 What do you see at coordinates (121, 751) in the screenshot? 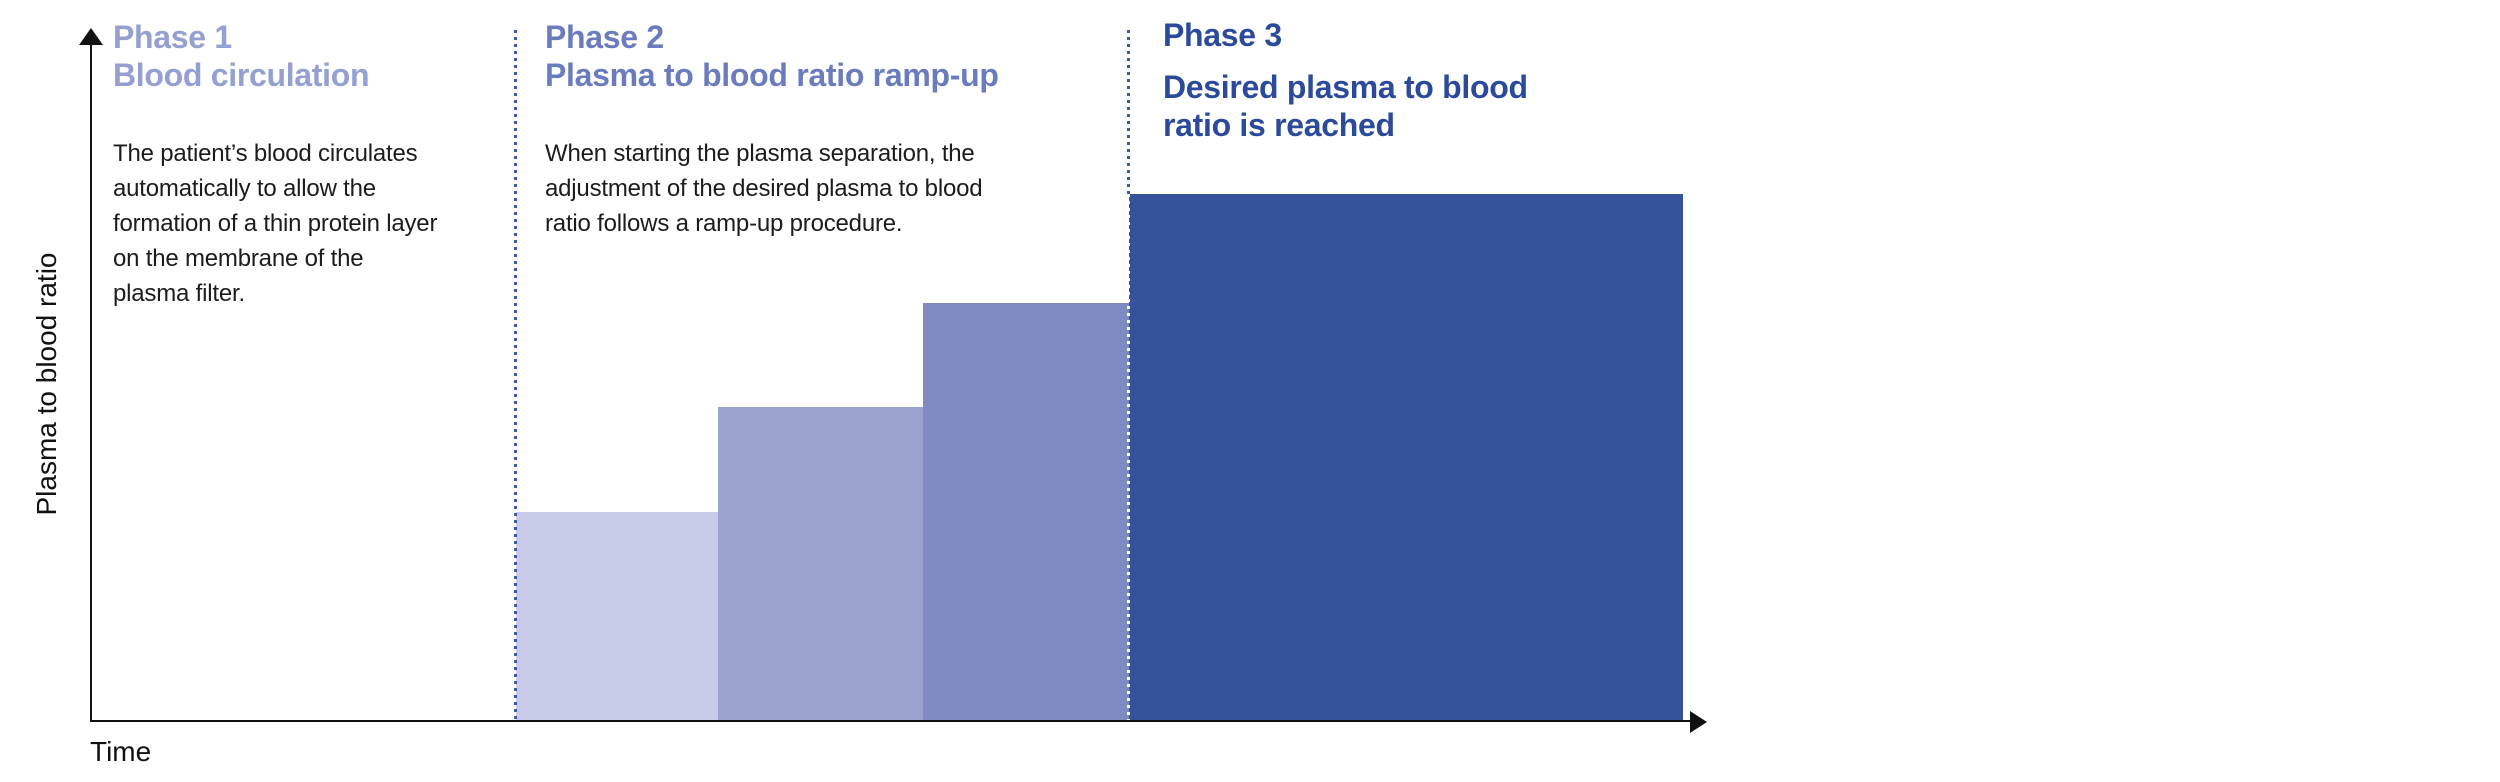
I see `x-axis-label: Time` at bounding box center [121, 751].